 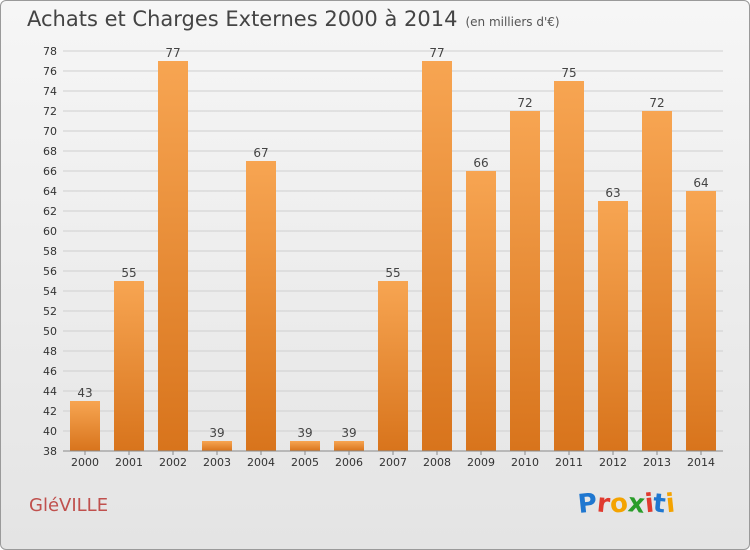 I want to click on bar-2013, so click(x=657, y=281).